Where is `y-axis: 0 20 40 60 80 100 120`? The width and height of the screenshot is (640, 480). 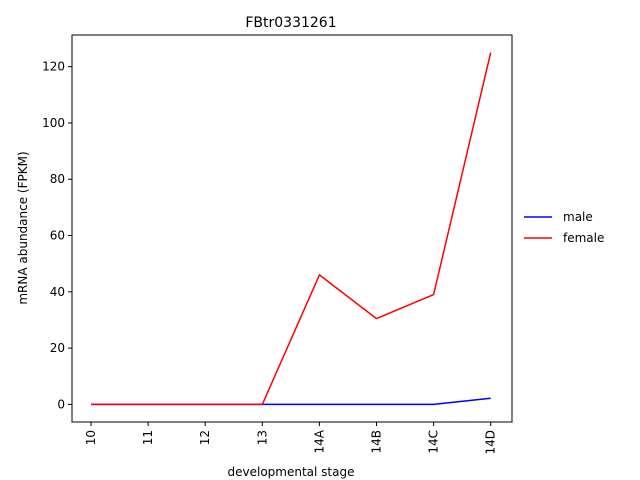 y-axis: 0 20 40 60 80 100 120 is located at coordinates (57, 235).